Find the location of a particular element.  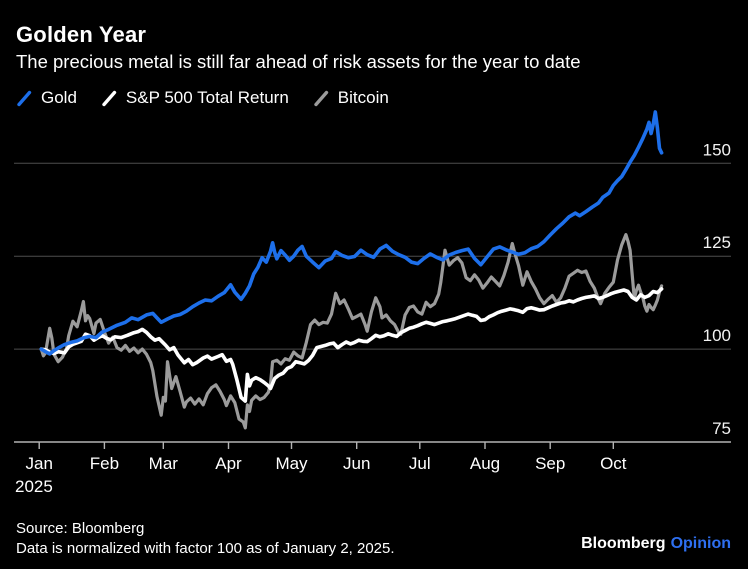

bloomberg-opinion-logo: Bloomberg Opinion is located at coordinates (656, 544).